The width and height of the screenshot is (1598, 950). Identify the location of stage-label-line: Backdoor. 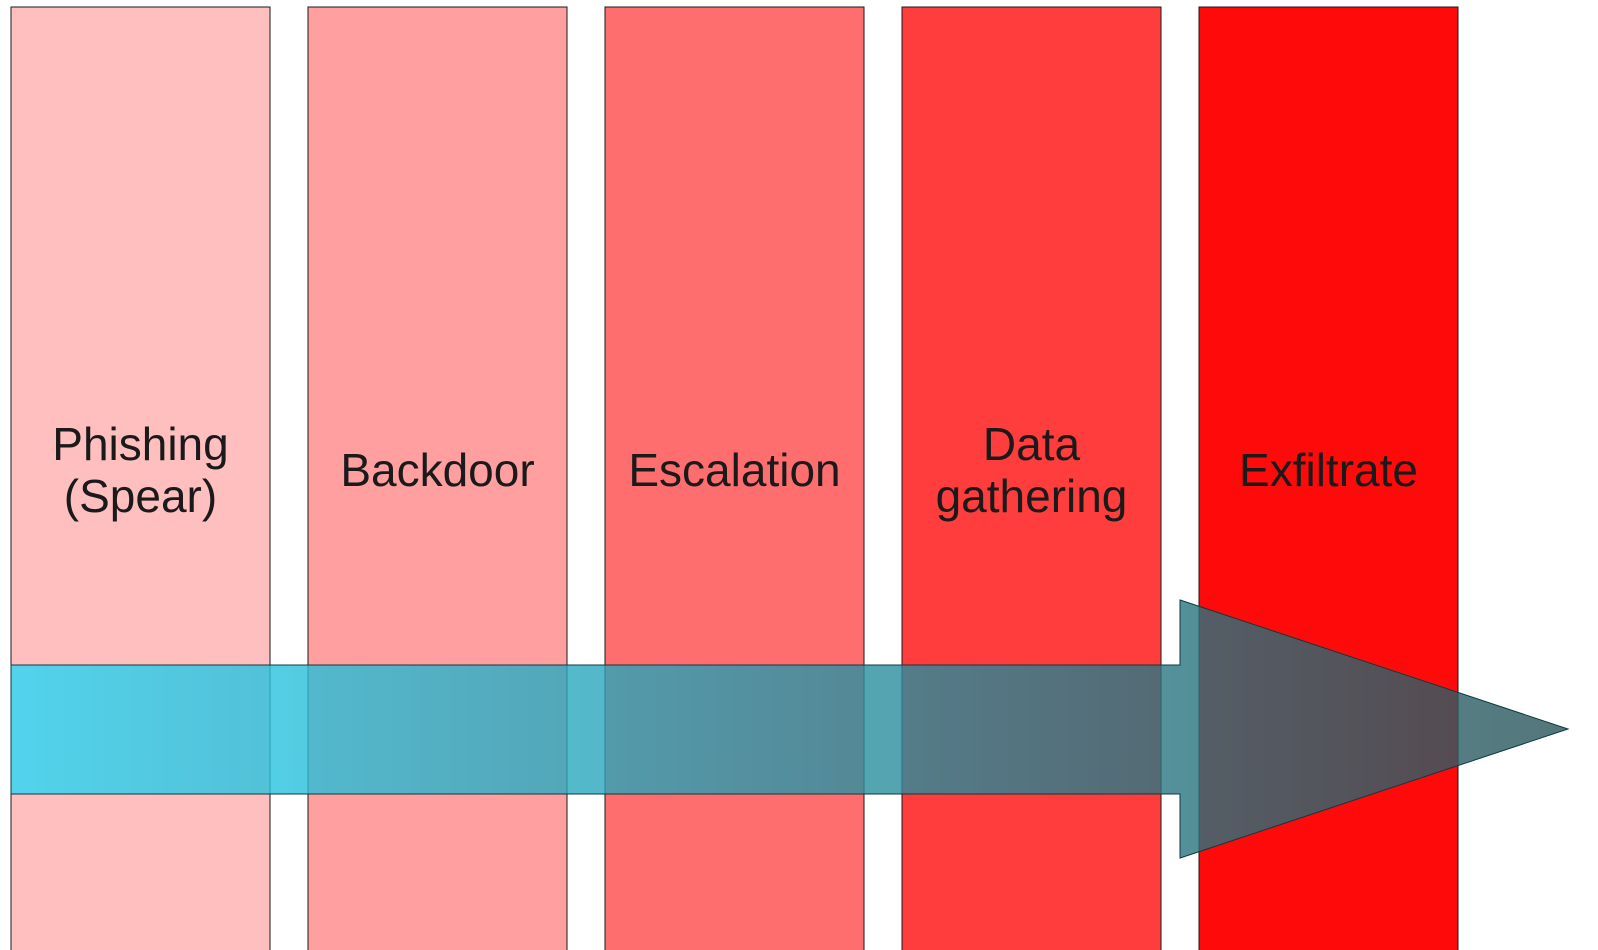
(437, 470).